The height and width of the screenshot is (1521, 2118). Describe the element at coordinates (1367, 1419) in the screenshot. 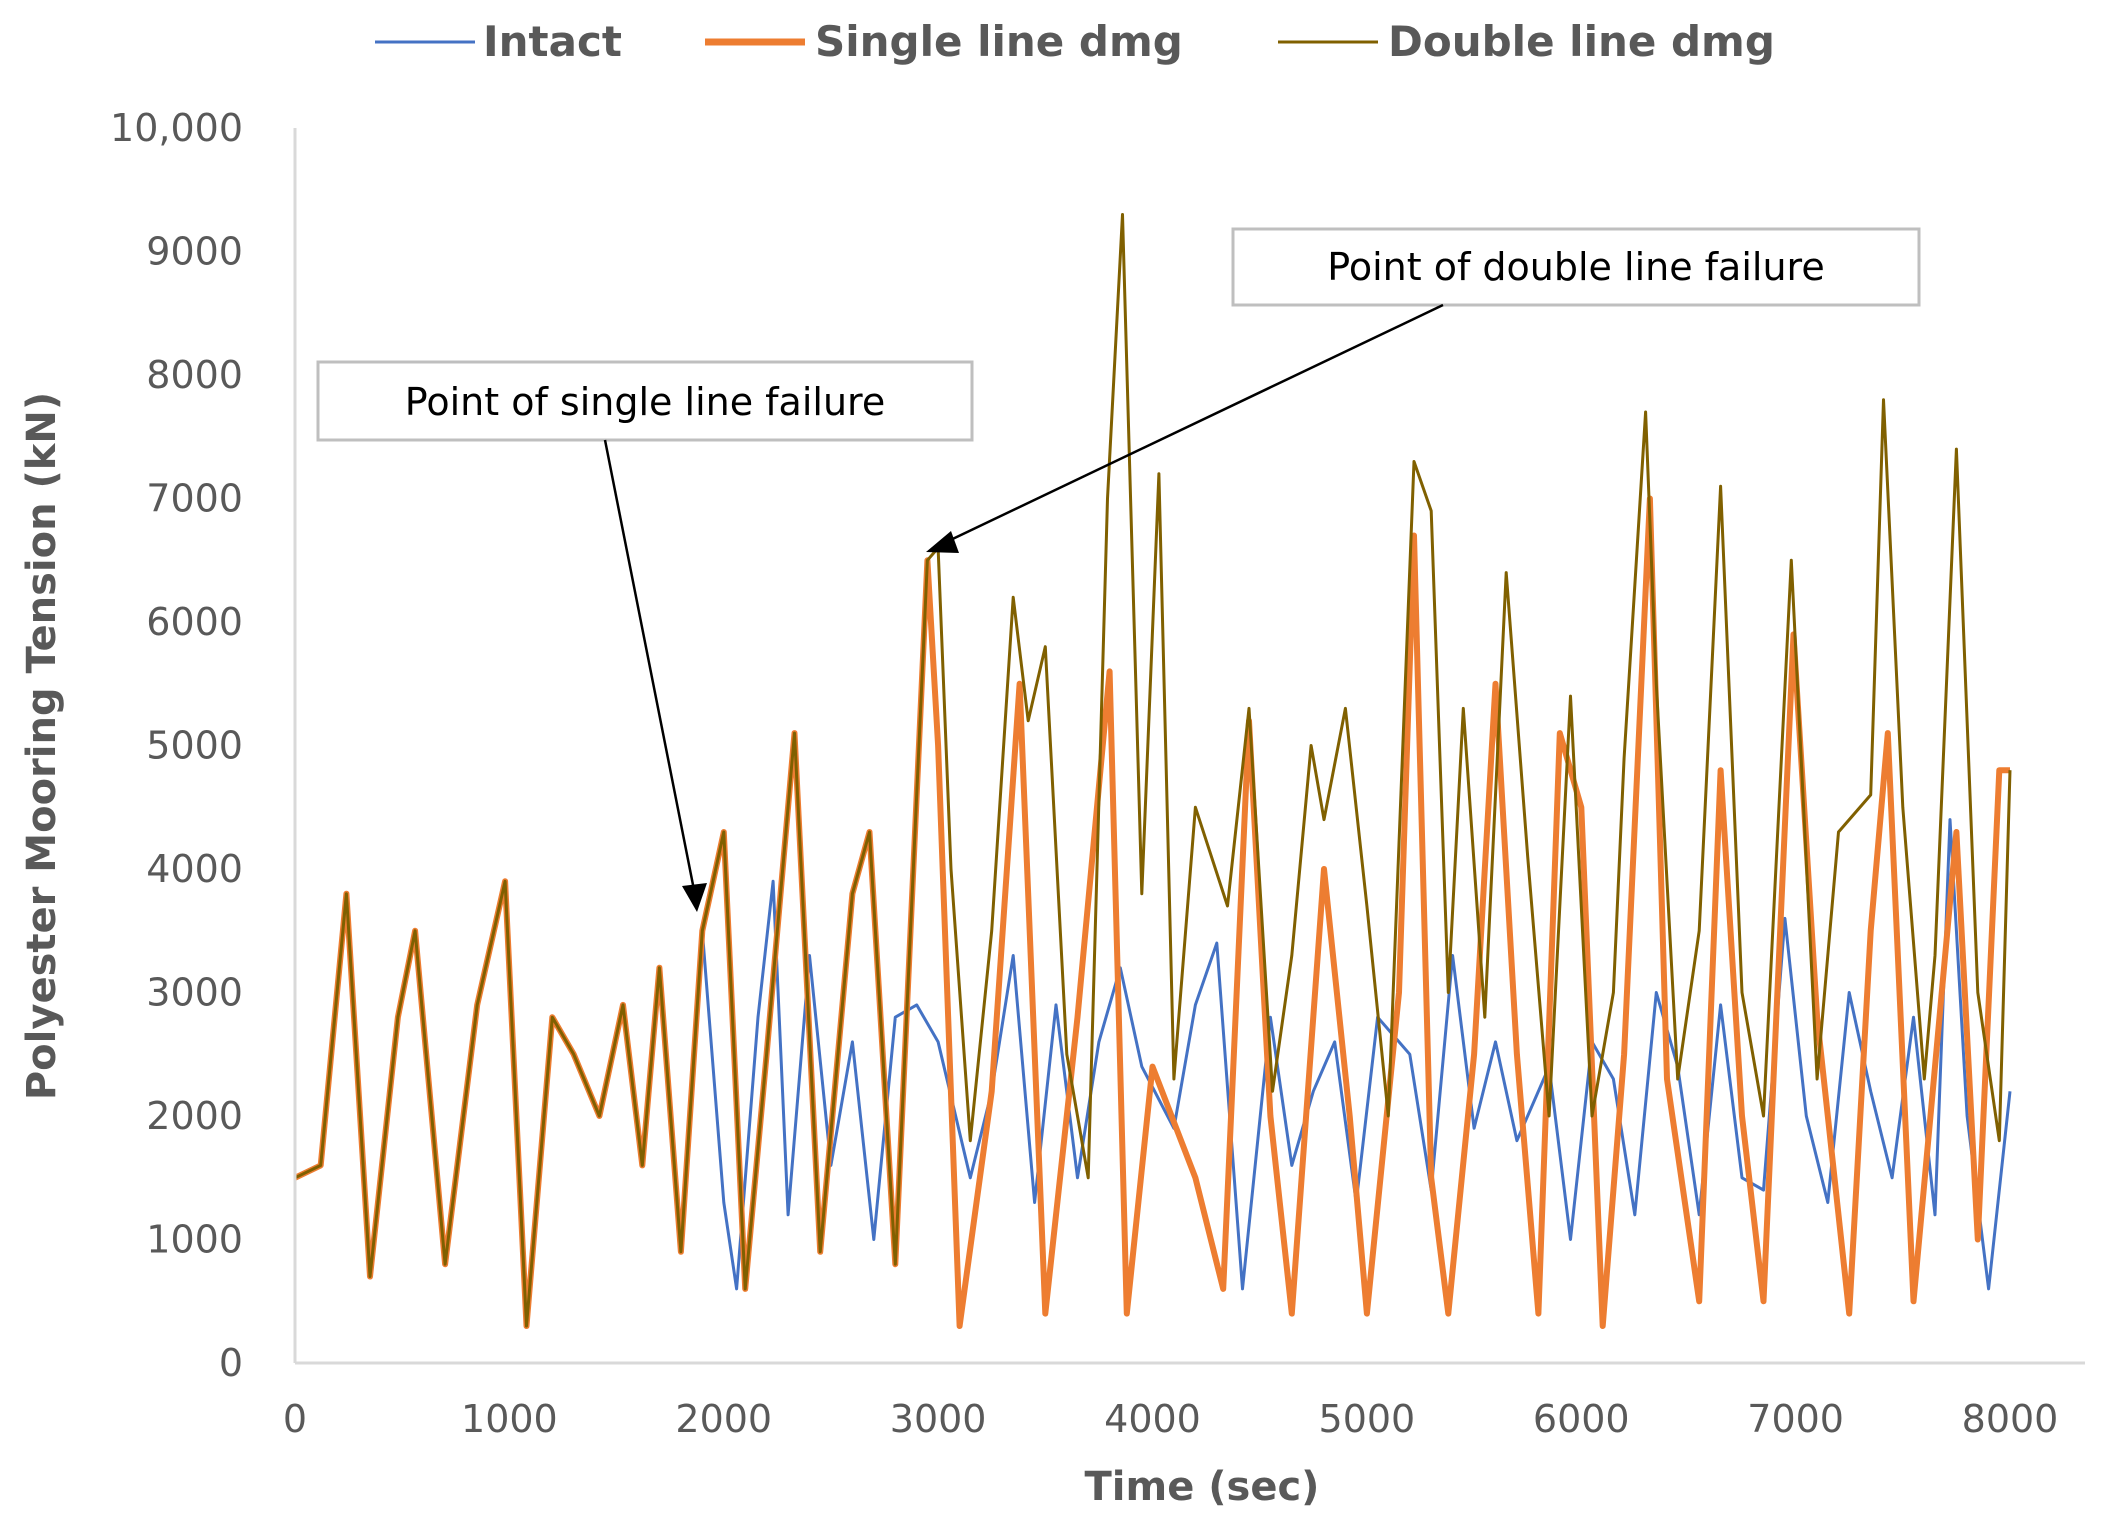

I see `x-tick-label: 5000` at that location.